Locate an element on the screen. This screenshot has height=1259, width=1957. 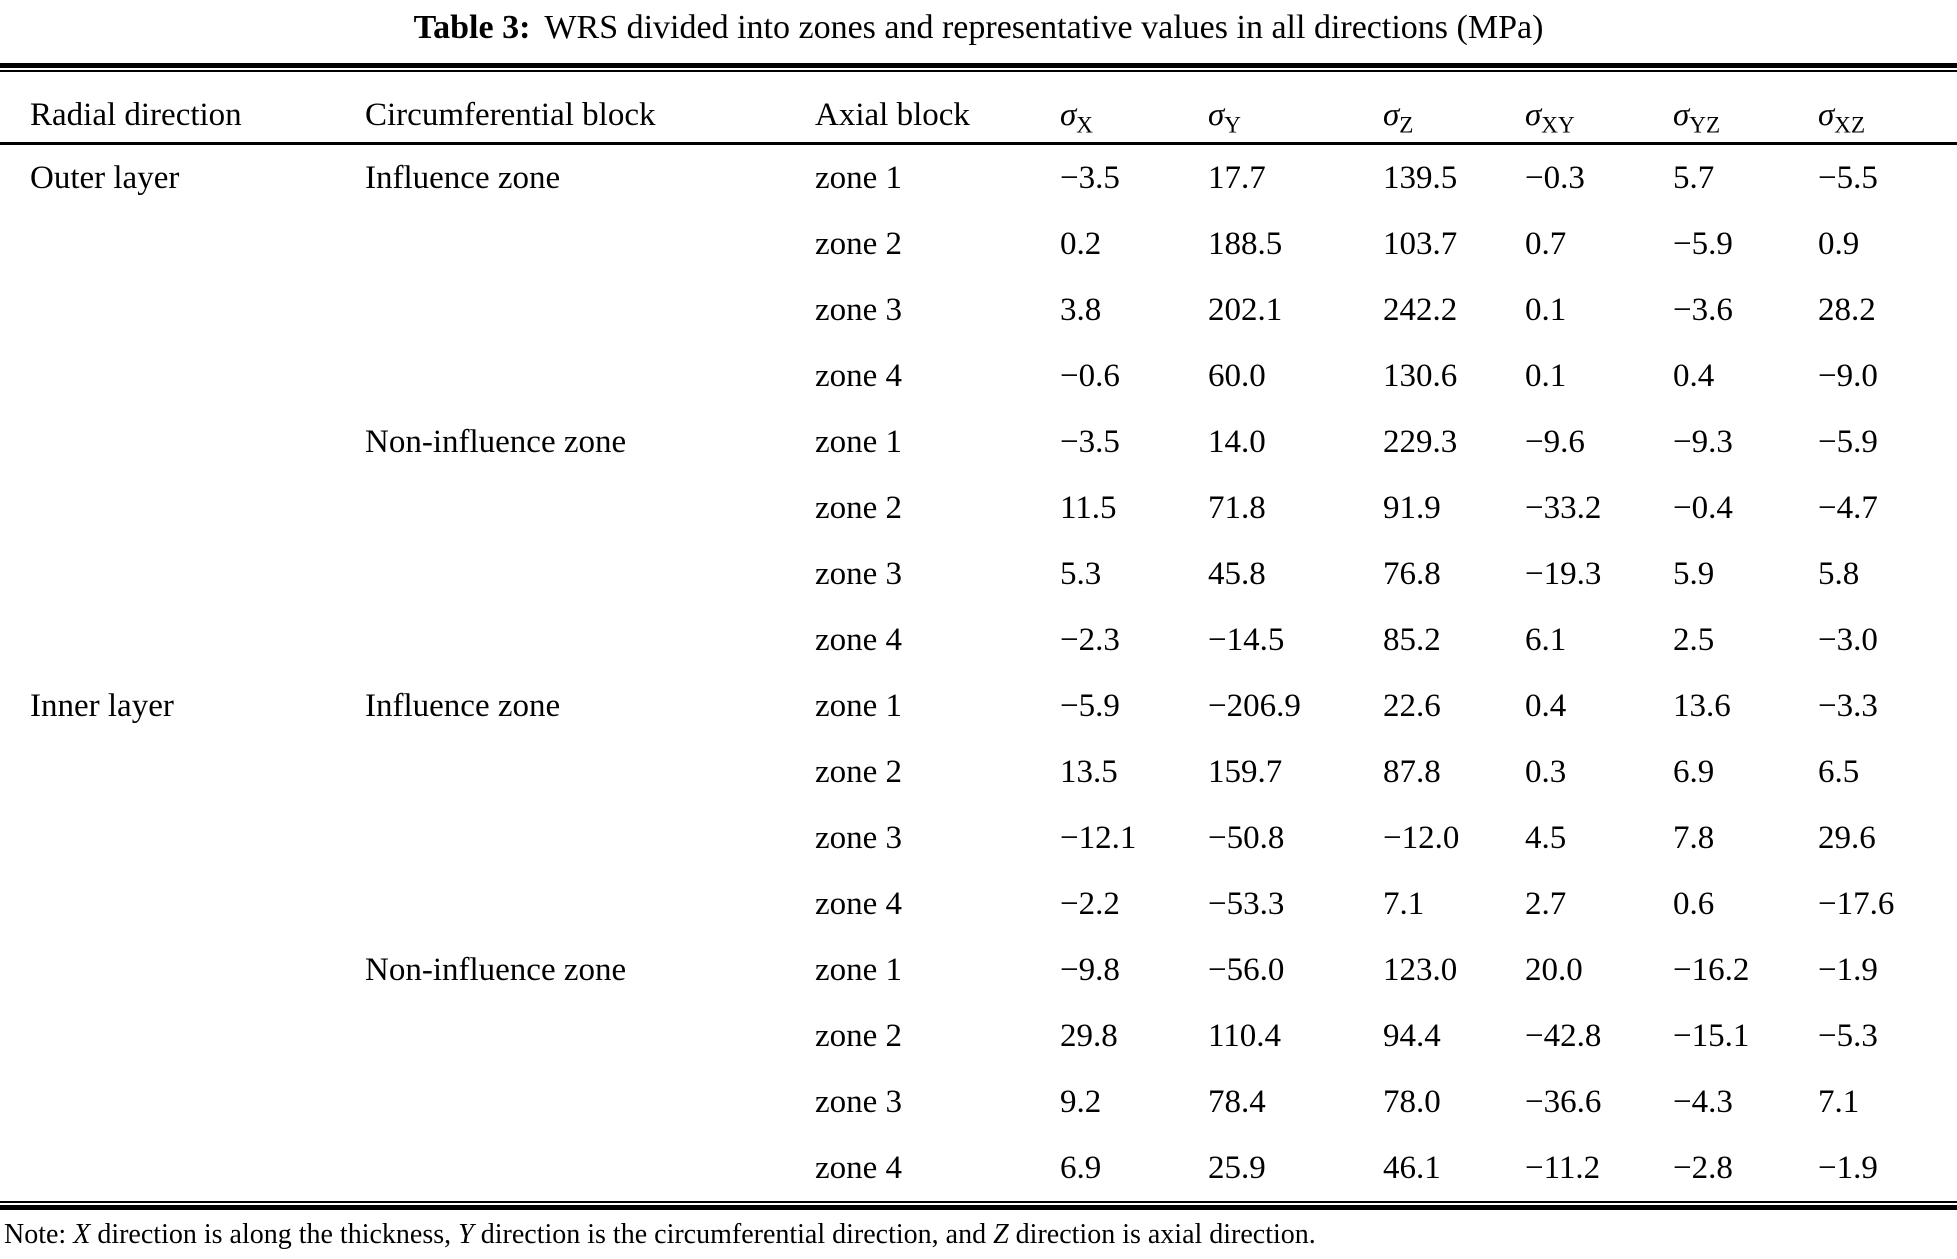
table-row: zone 2 0.2 188.5 103.7 0.7 −5.9 0.9 is located at coordinates (978, 244).